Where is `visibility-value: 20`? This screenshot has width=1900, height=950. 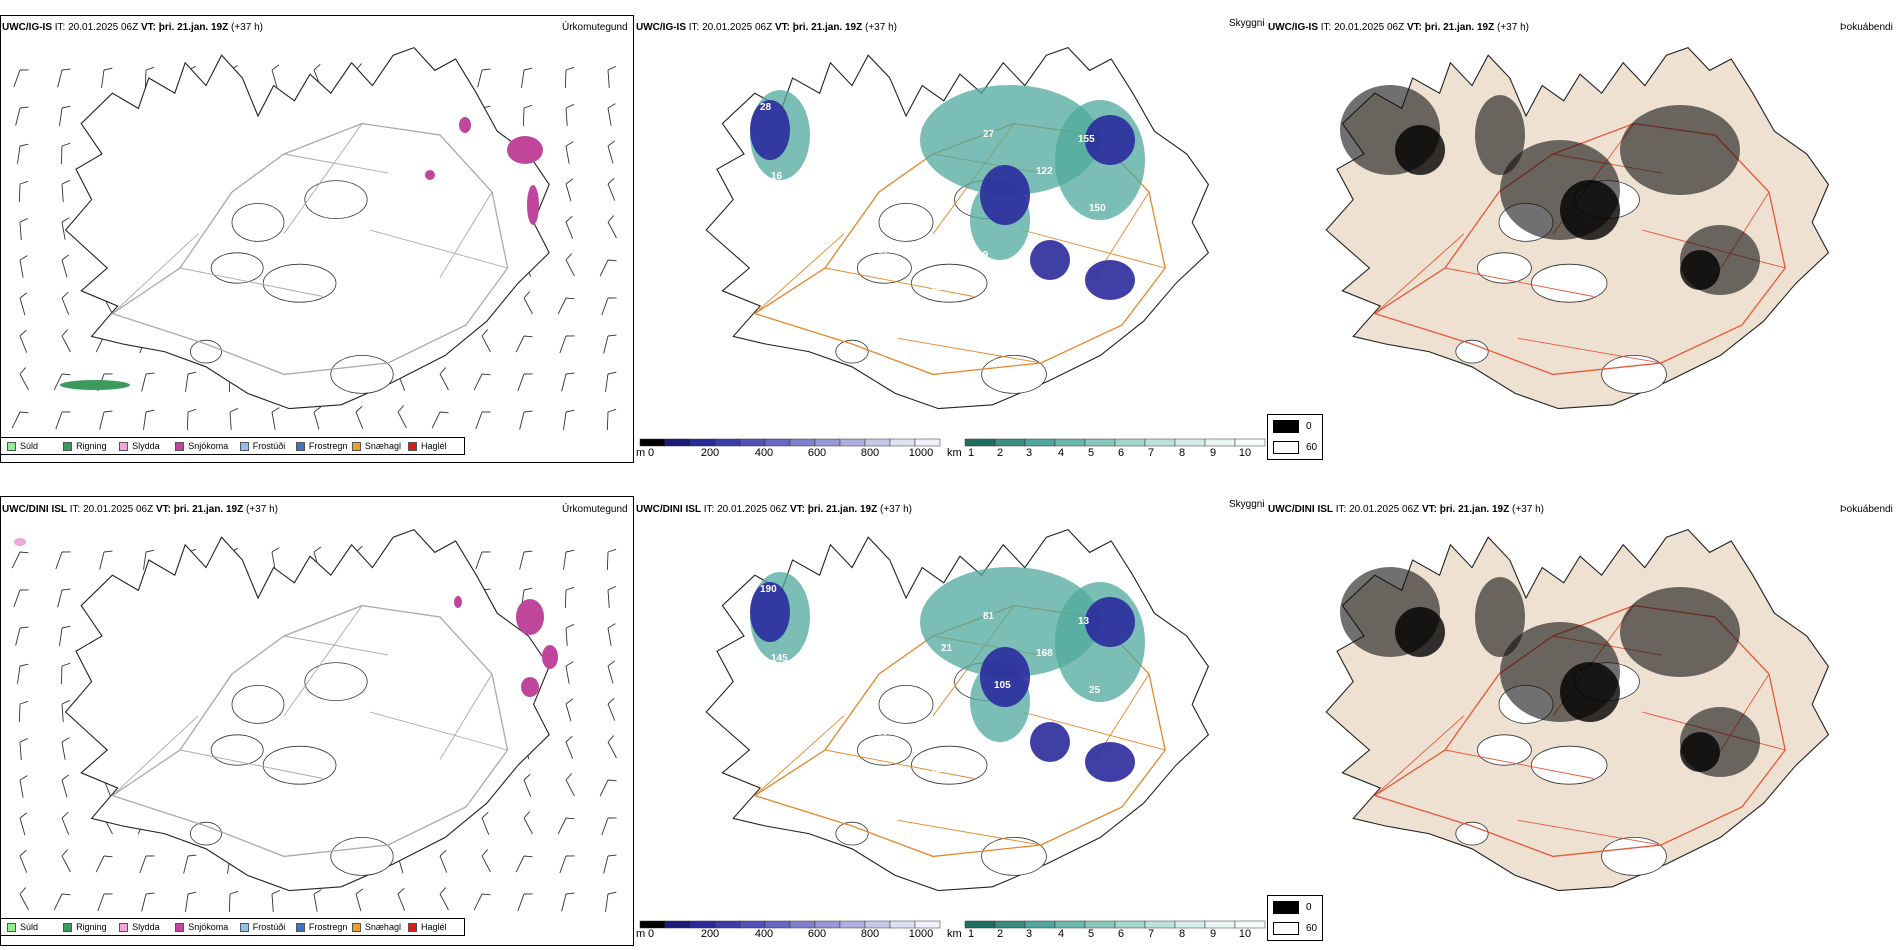 visibility-value: 20 is located at coordinates (788, 727).